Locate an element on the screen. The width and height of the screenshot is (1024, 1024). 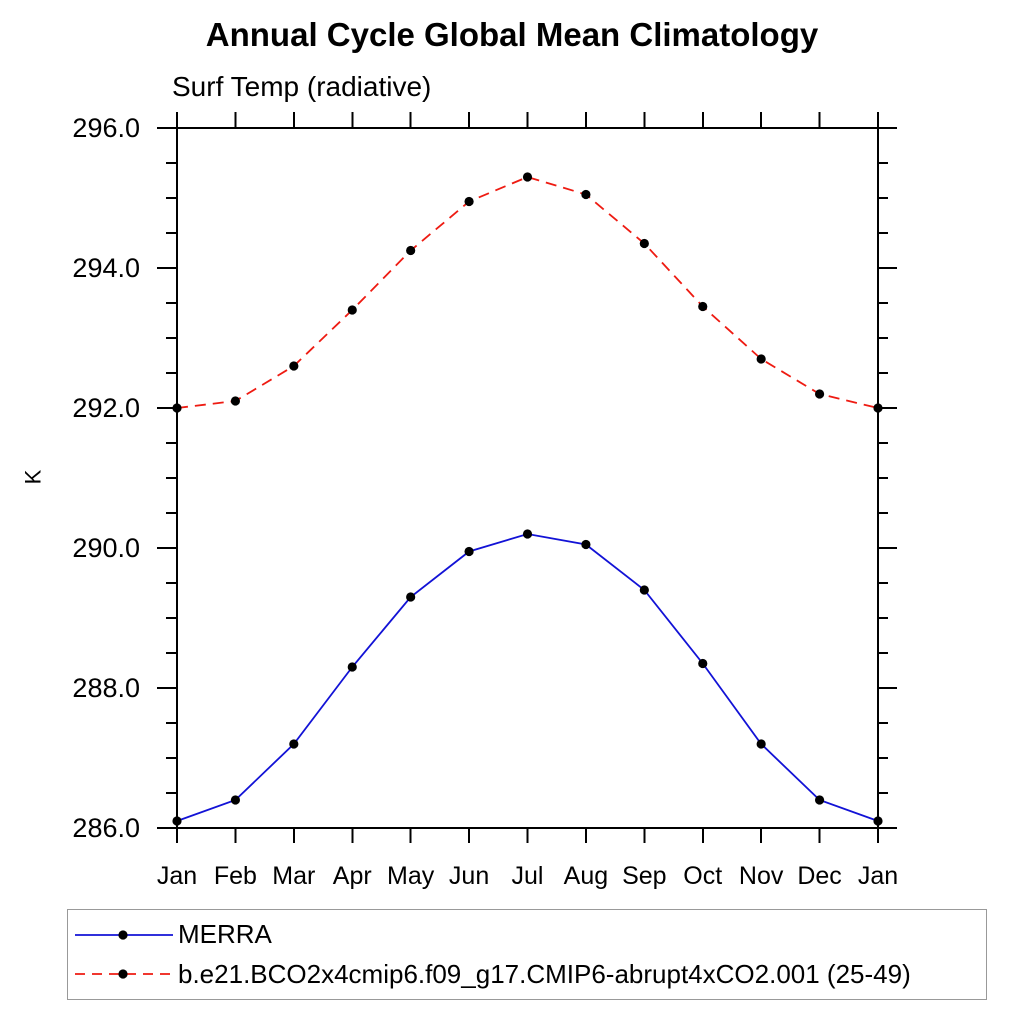
y-tick-label: 286.0 is located at coordinates (106, 828).